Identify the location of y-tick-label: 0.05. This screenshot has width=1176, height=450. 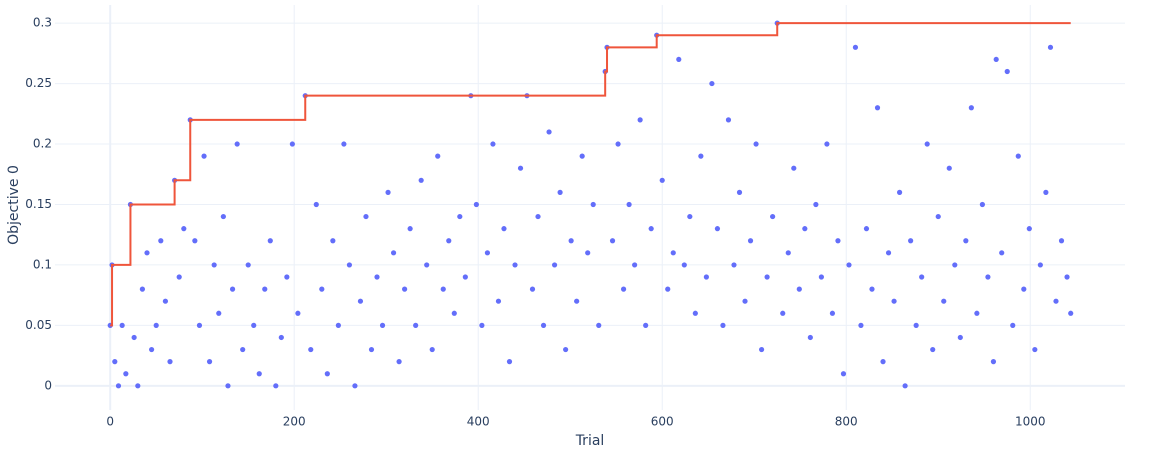
(38, 325).